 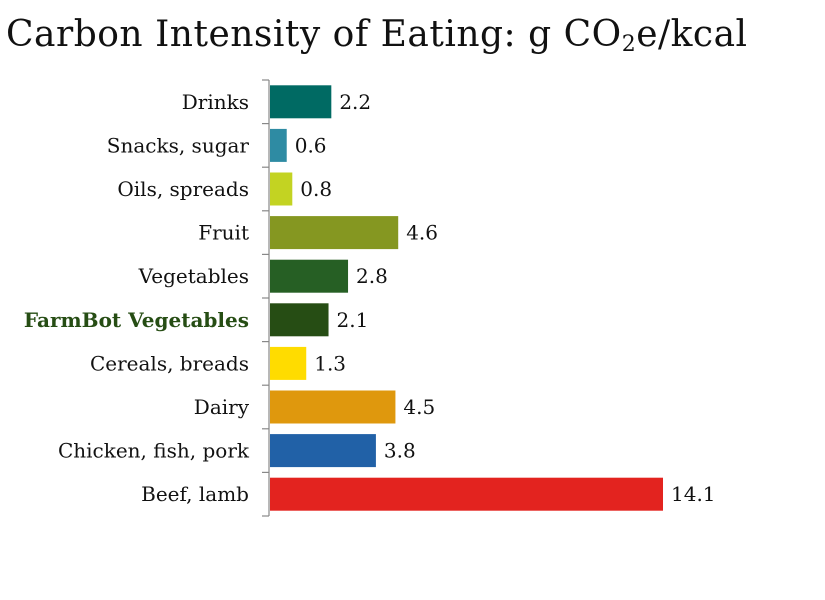 What do you see at coordinates (193, 276) in the screenshot?
I see `category-label: Vegetables` at bounding box center [193, 276].